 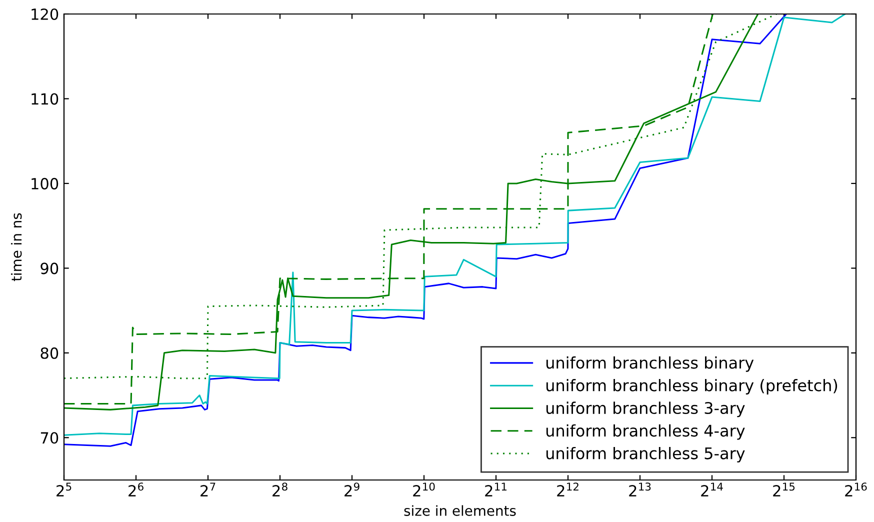 I want to click on x-tick-label: 2$^{7}$, so click(x=208, y=489).